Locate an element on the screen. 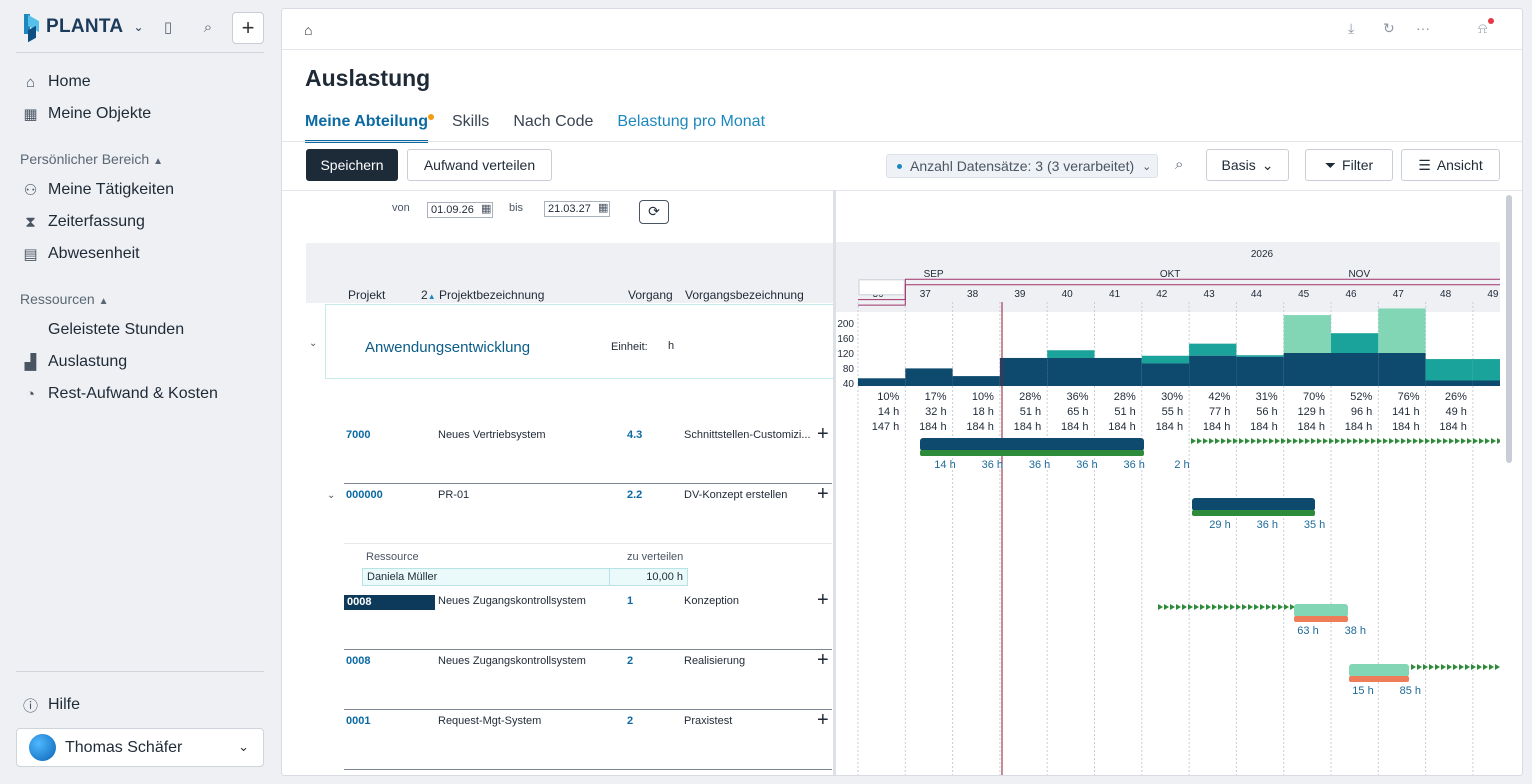  nav-abwesenheit: ▤ Abwesenheit is located at coordinates (81, 254).